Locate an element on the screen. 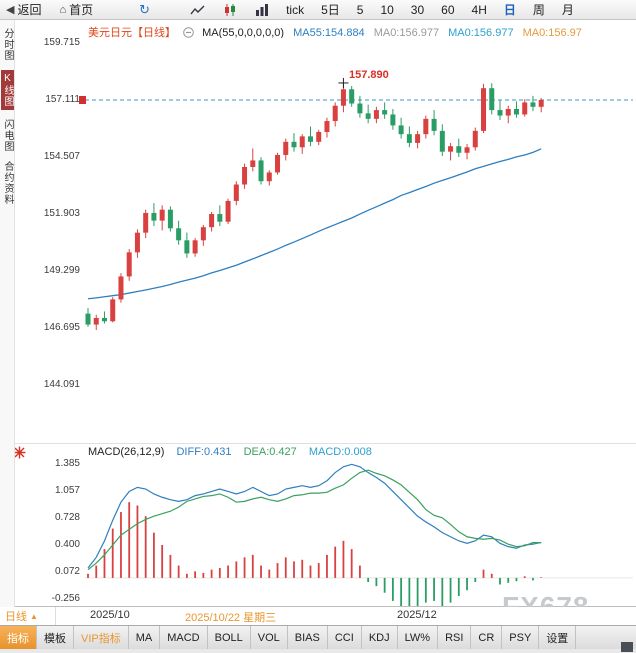  window-bottom-edge is located at coordinates (318, 650).